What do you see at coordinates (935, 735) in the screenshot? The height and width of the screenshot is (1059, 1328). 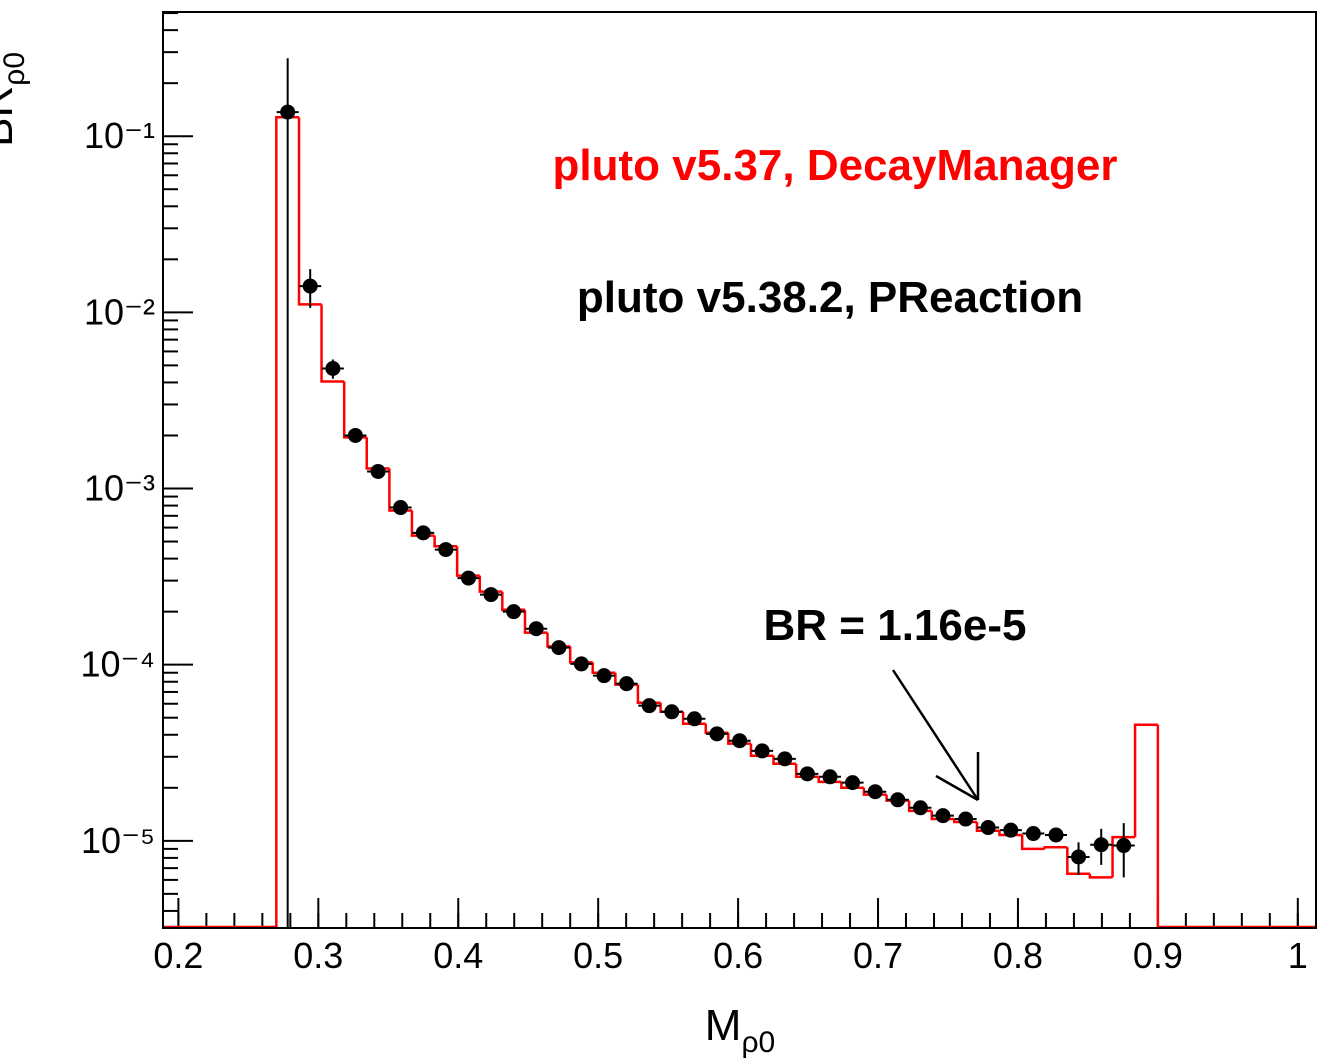 I see `arrow` at bounding box center [935, 735].